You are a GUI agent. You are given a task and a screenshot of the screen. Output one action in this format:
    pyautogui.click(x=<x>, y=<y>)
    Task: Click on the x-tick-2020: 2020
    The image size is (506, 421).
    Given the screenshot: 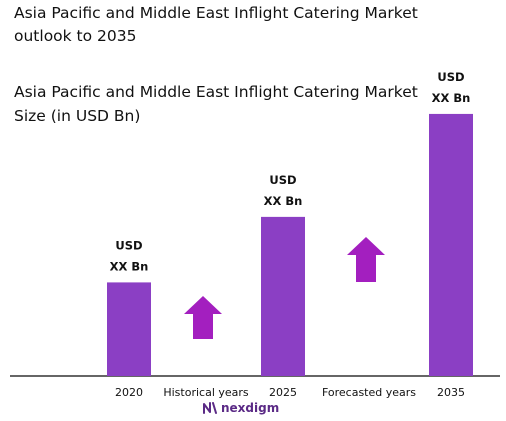 What is the action you would take?
    pyautogui.click(x=129, y=392)
    